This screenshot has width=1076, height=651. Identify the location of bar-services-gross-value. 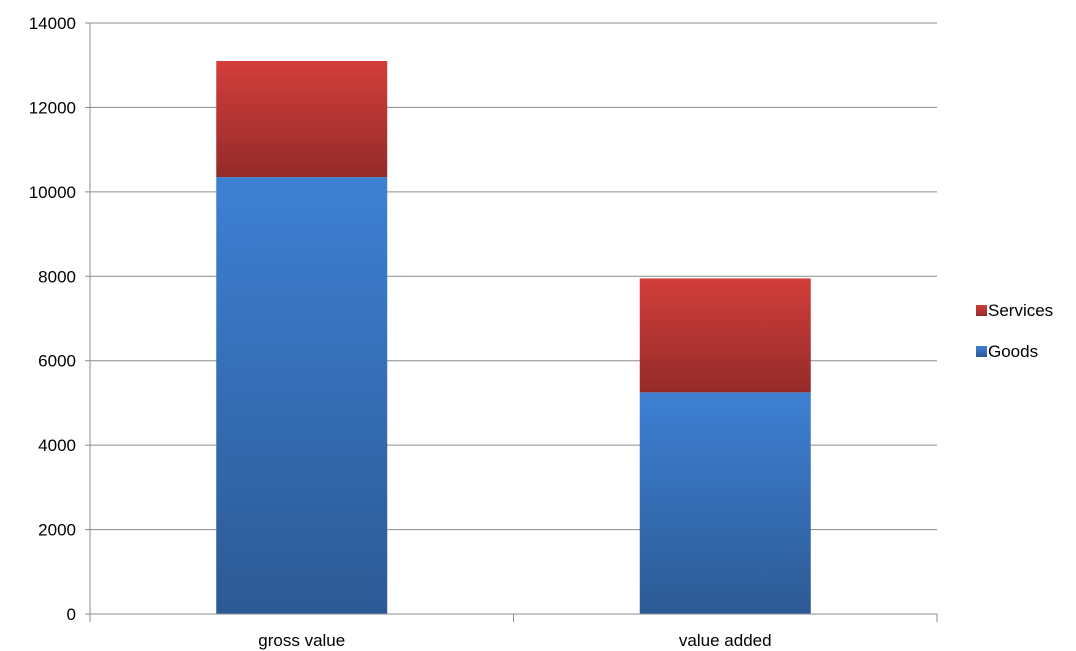
(302, 119).